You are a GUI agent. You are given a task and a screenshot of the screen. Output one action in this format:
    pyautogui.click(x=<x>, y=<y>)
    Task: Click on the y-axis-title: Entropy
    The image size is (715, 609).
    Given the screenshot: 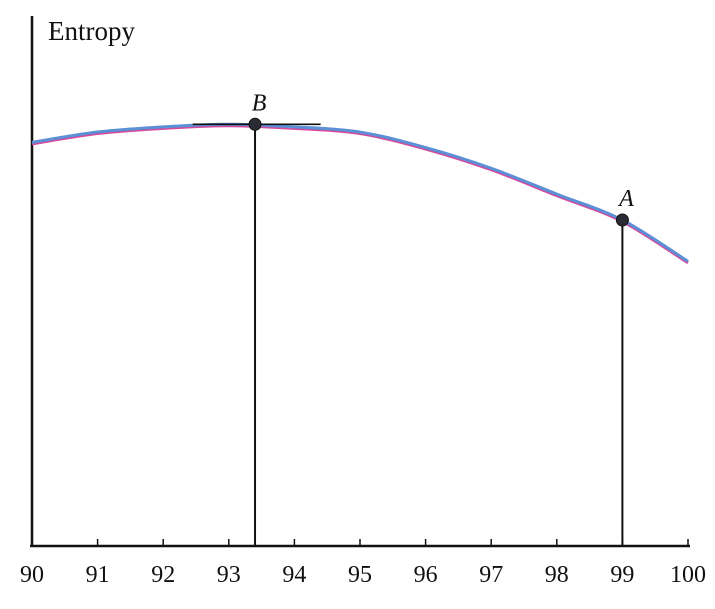 What is the action you would take?
    pyautogui.click(x=91, y=31)
    